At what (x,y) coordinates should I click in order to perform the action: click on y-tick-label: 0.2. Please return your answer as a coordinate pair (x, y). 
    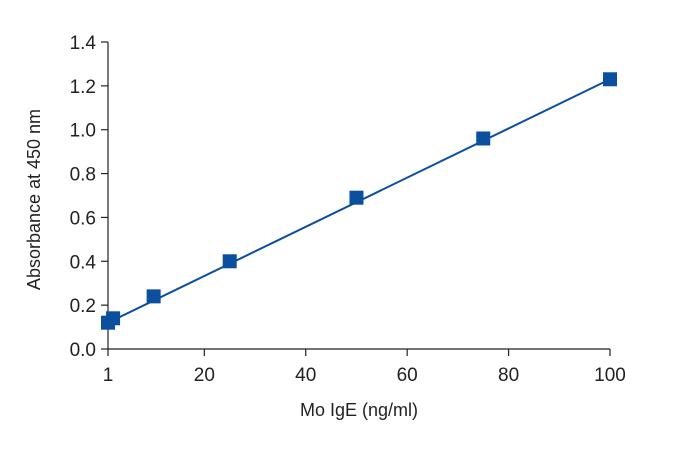
    Looking at the image, I should click on (83, 306).